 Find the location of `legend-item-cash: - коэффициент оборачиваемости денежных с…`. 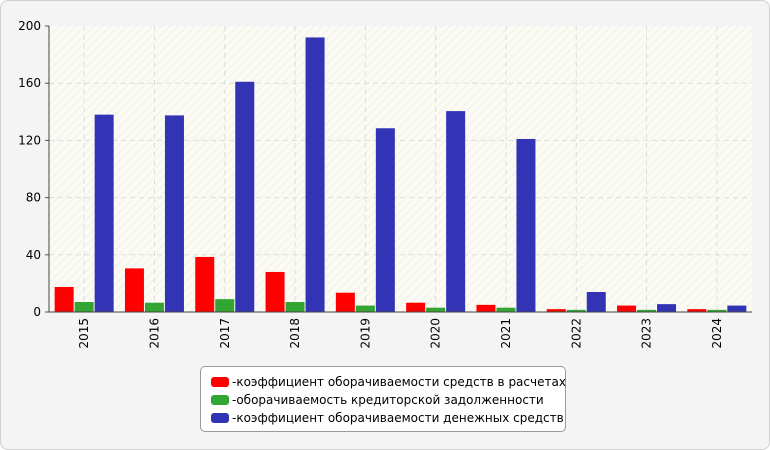

legend-item-cash: - коэффициент оборачиваемости денежных с… is located at coordinates (387, 418).